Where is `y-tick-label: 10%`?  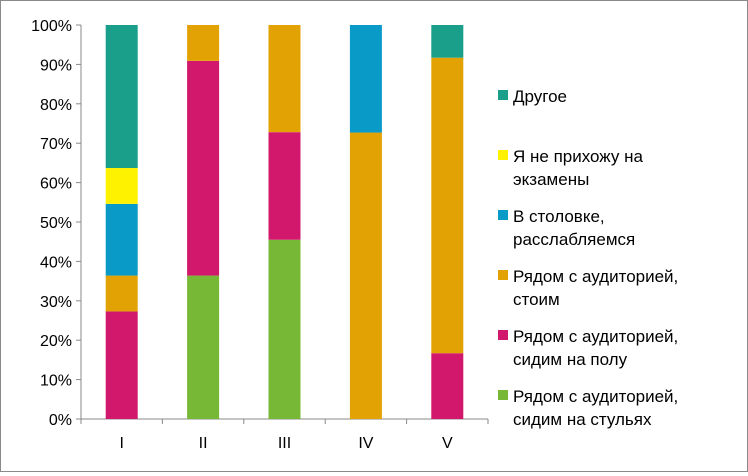
y-tick-label: 10% is located at coordinates (56, 381).